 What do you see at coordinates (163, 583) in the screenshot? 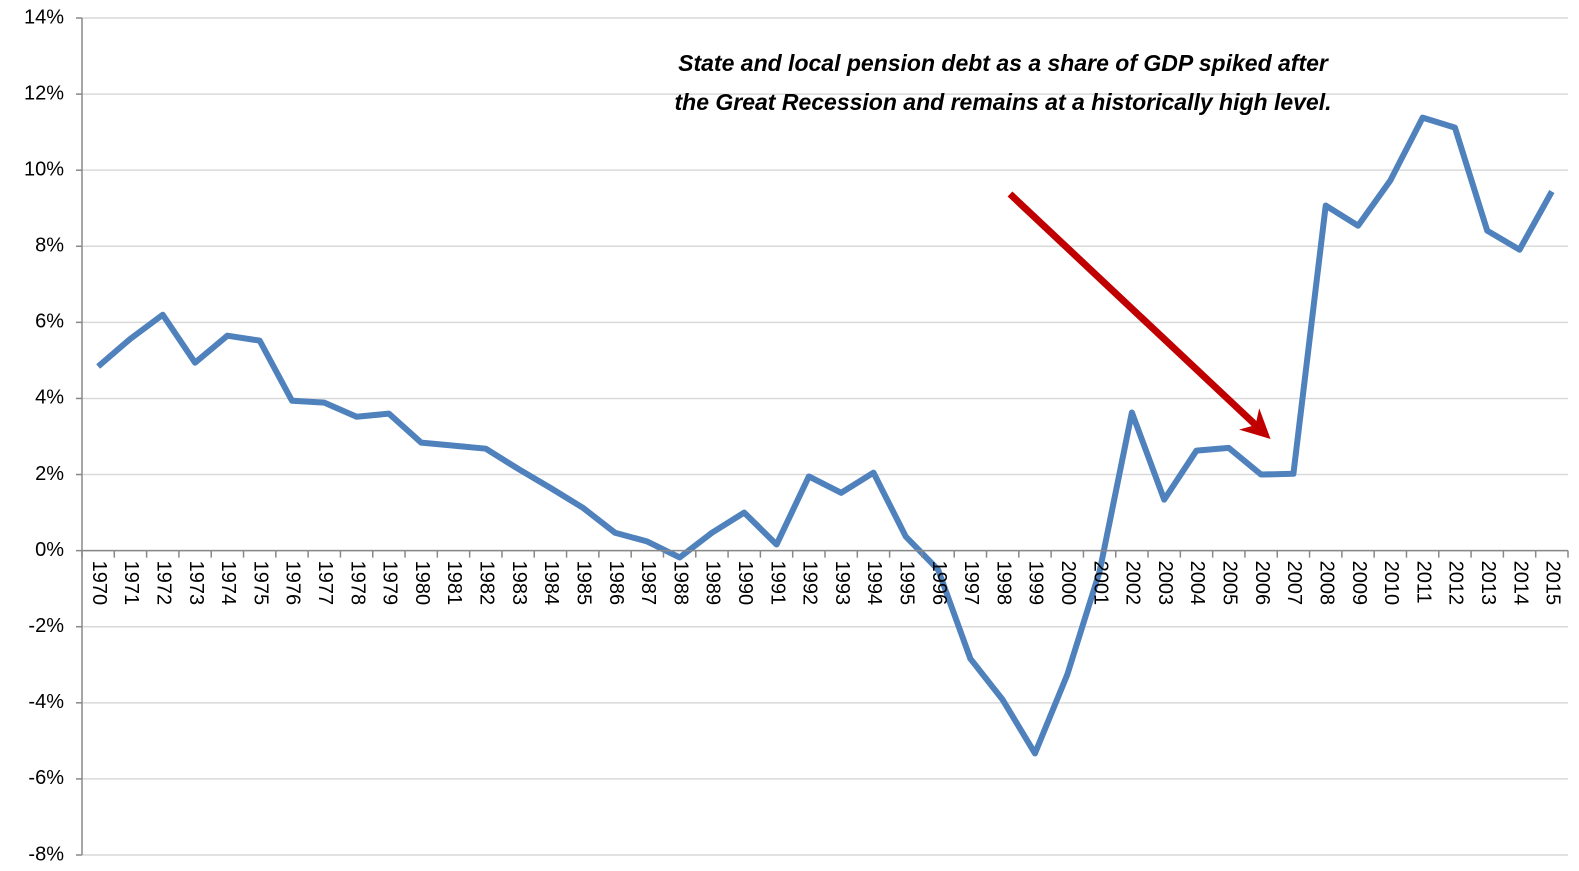
I see `x-tick-label: 1972` at bounding box center [163, 583].